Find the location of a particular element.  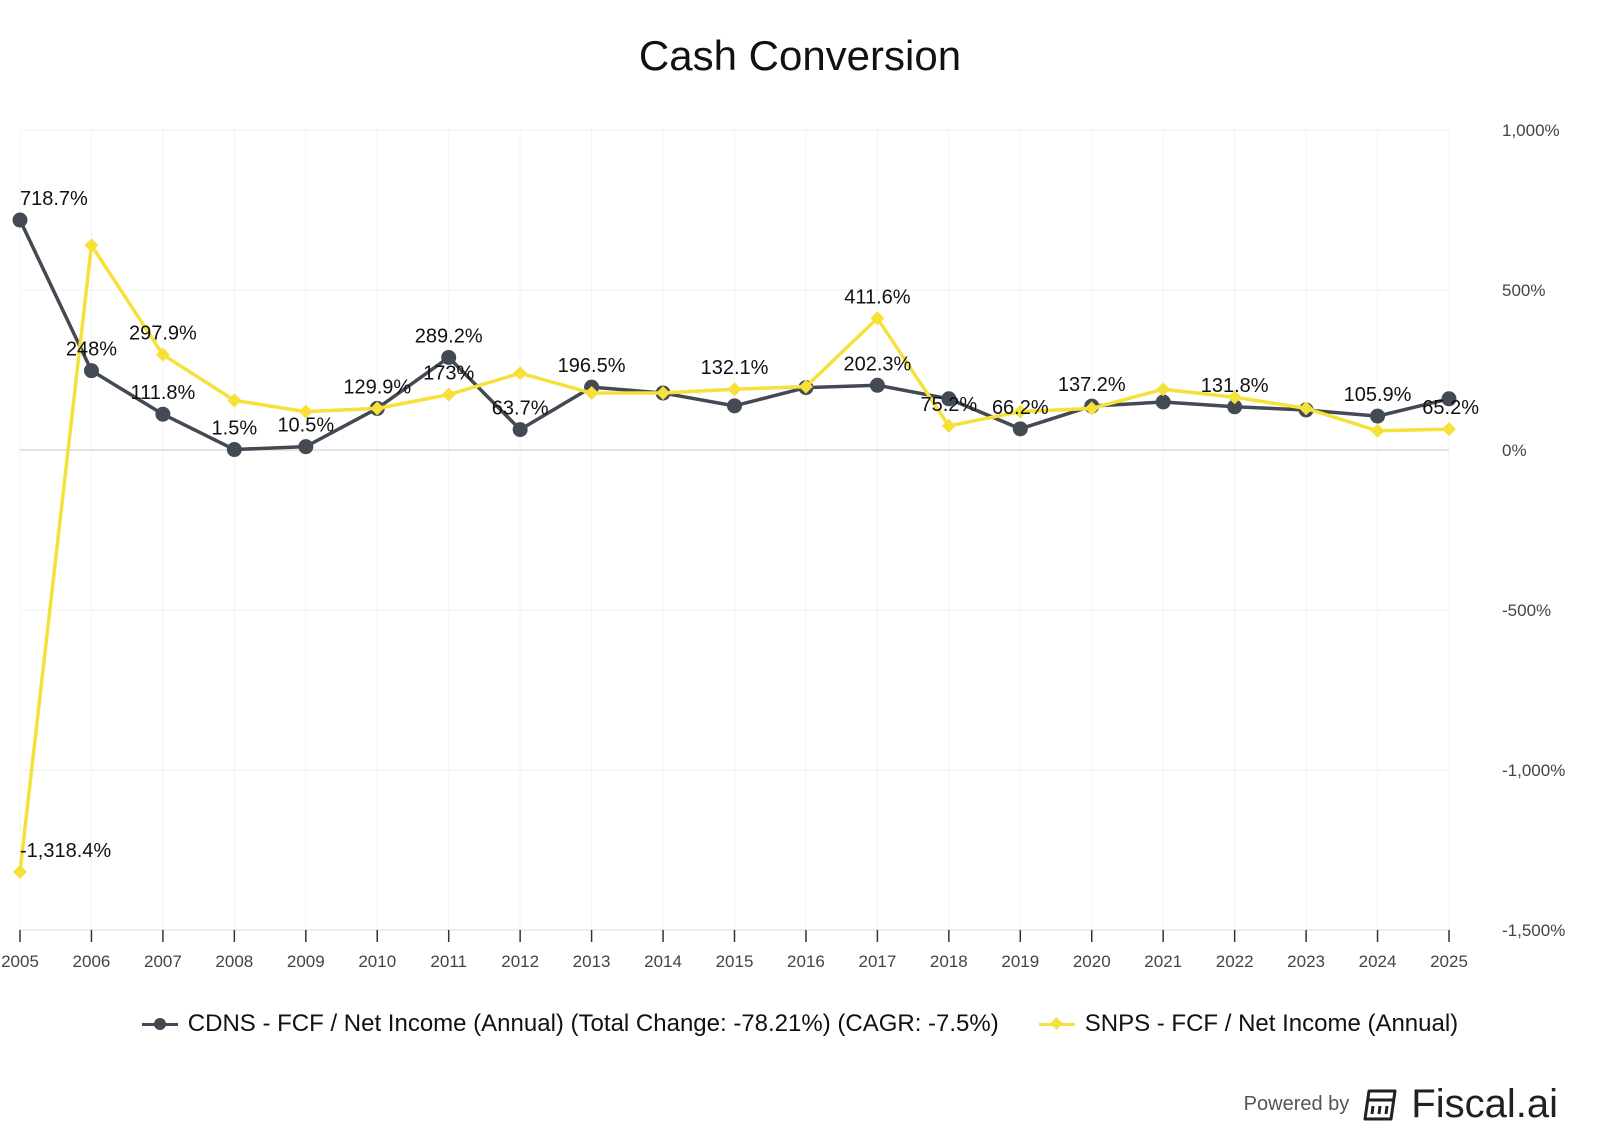

x-tick-label: 2018 is located at coordinates (949, 961).